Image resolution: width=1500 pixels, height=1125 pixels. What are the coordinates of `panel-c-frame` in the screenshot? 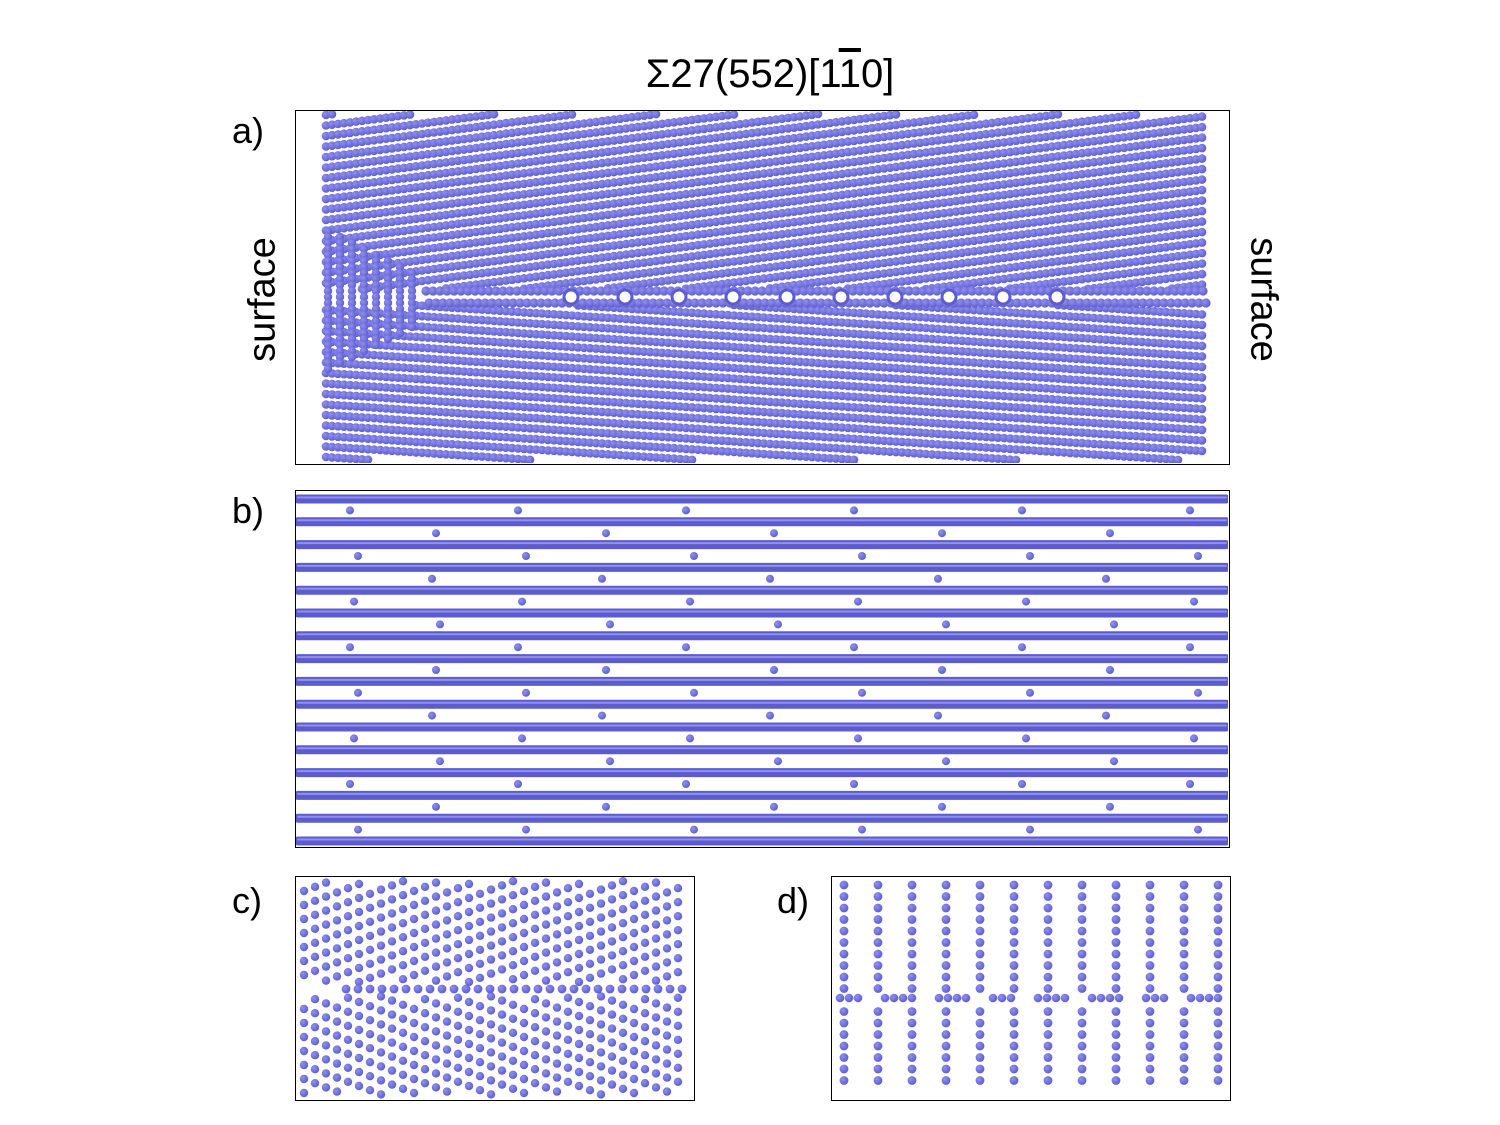 It's located at (495, 988).